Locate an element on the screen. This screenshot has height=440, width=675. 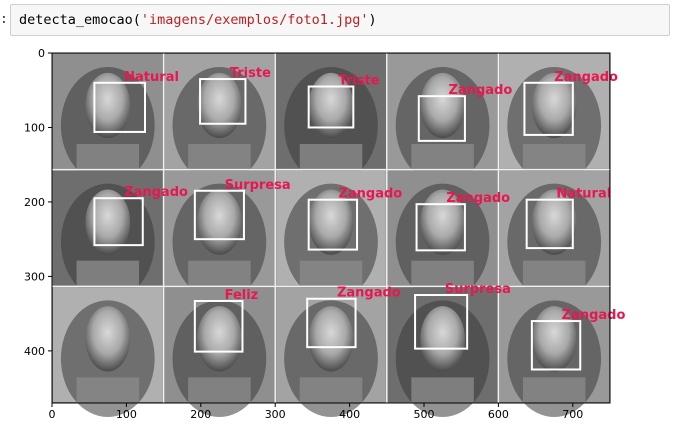
y-tick-label: 0 is located at coordinates (41, 53).